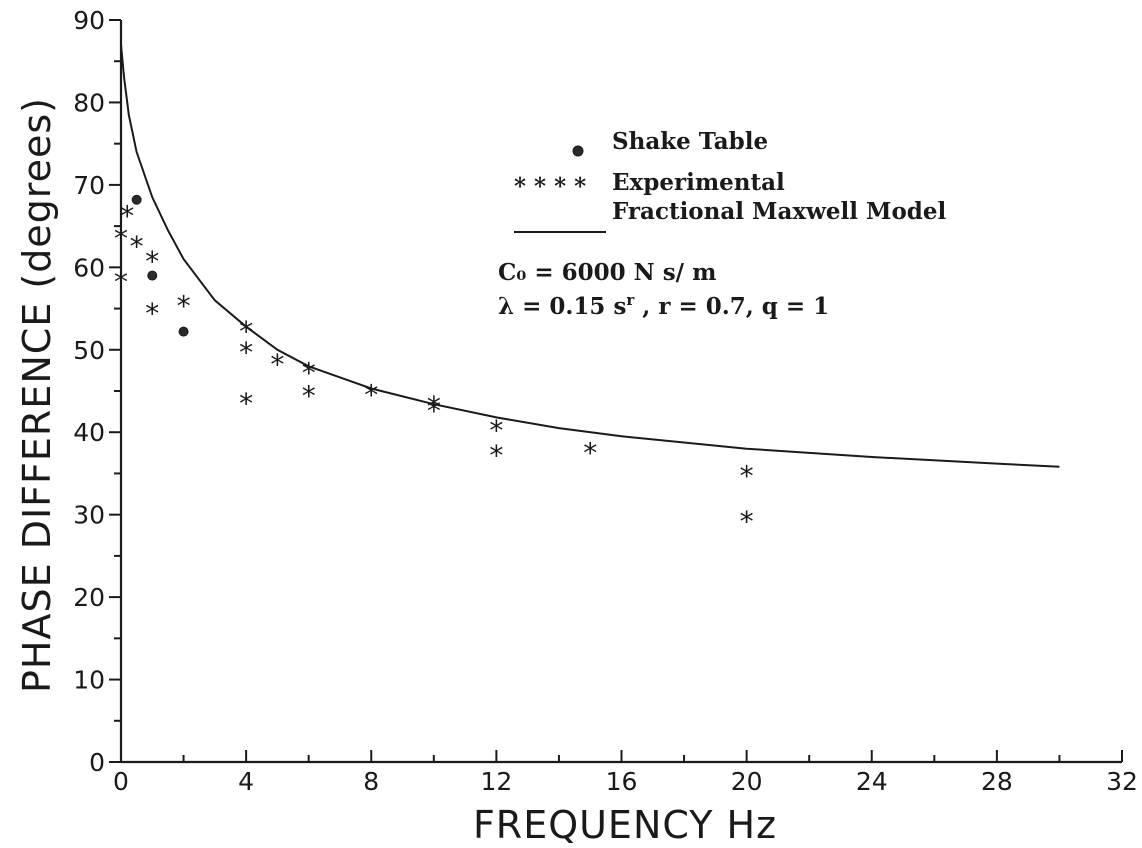  What do you see at coordinates (89, 680) in the screenshot?
I see `y-tick-label: 10` at bounding box center [89, 680].